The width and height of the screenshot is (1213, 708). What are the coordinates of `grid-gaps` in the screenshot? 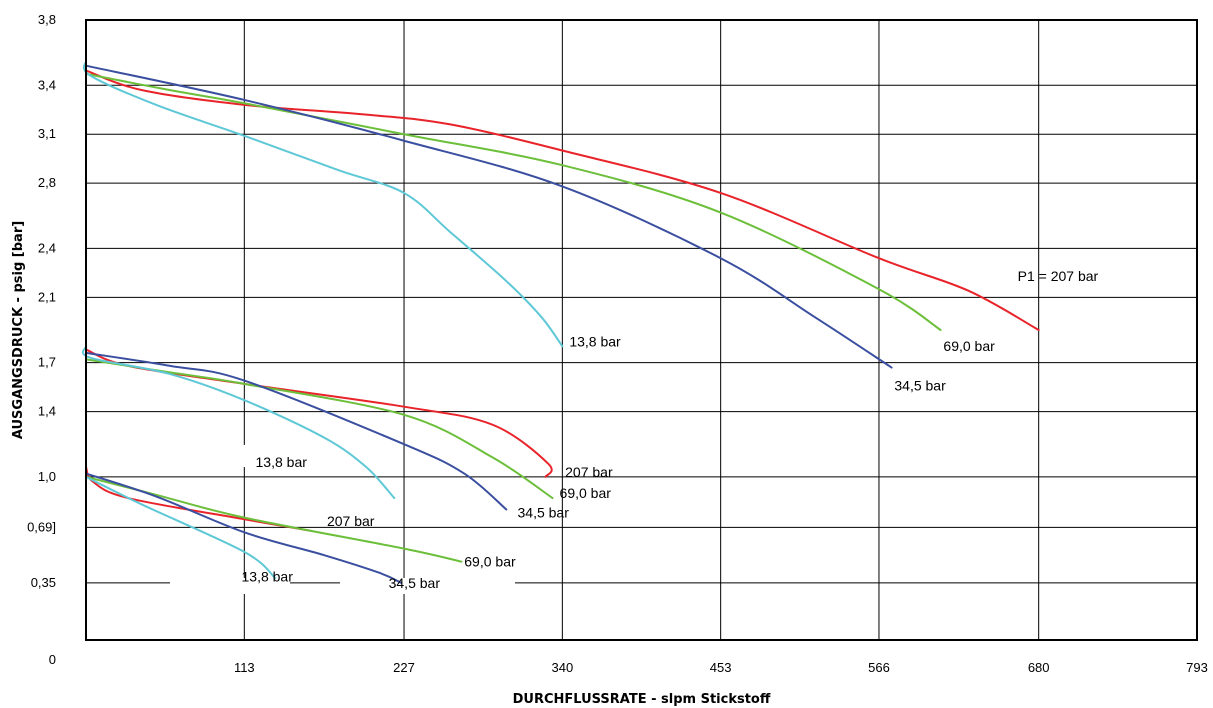 It's located at (342, 519).